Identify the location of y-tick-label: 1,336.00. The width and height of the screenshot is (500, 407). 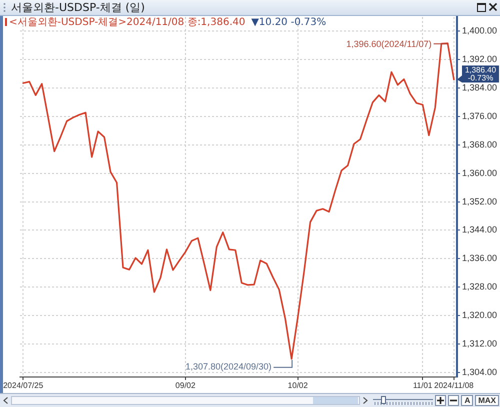
(480, 258).